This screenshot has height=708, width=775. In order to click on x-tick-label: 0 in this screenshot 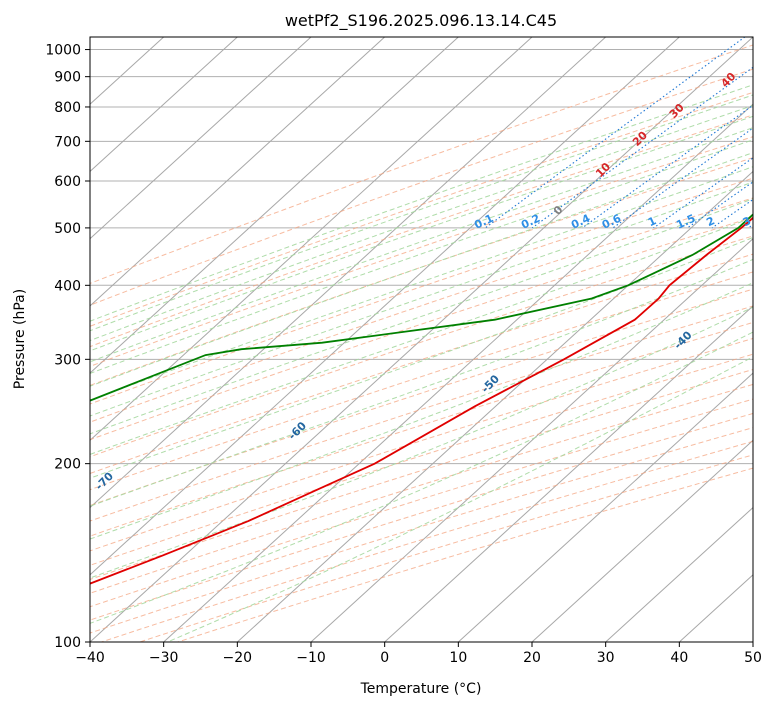, I will do `click(384, 658)`.